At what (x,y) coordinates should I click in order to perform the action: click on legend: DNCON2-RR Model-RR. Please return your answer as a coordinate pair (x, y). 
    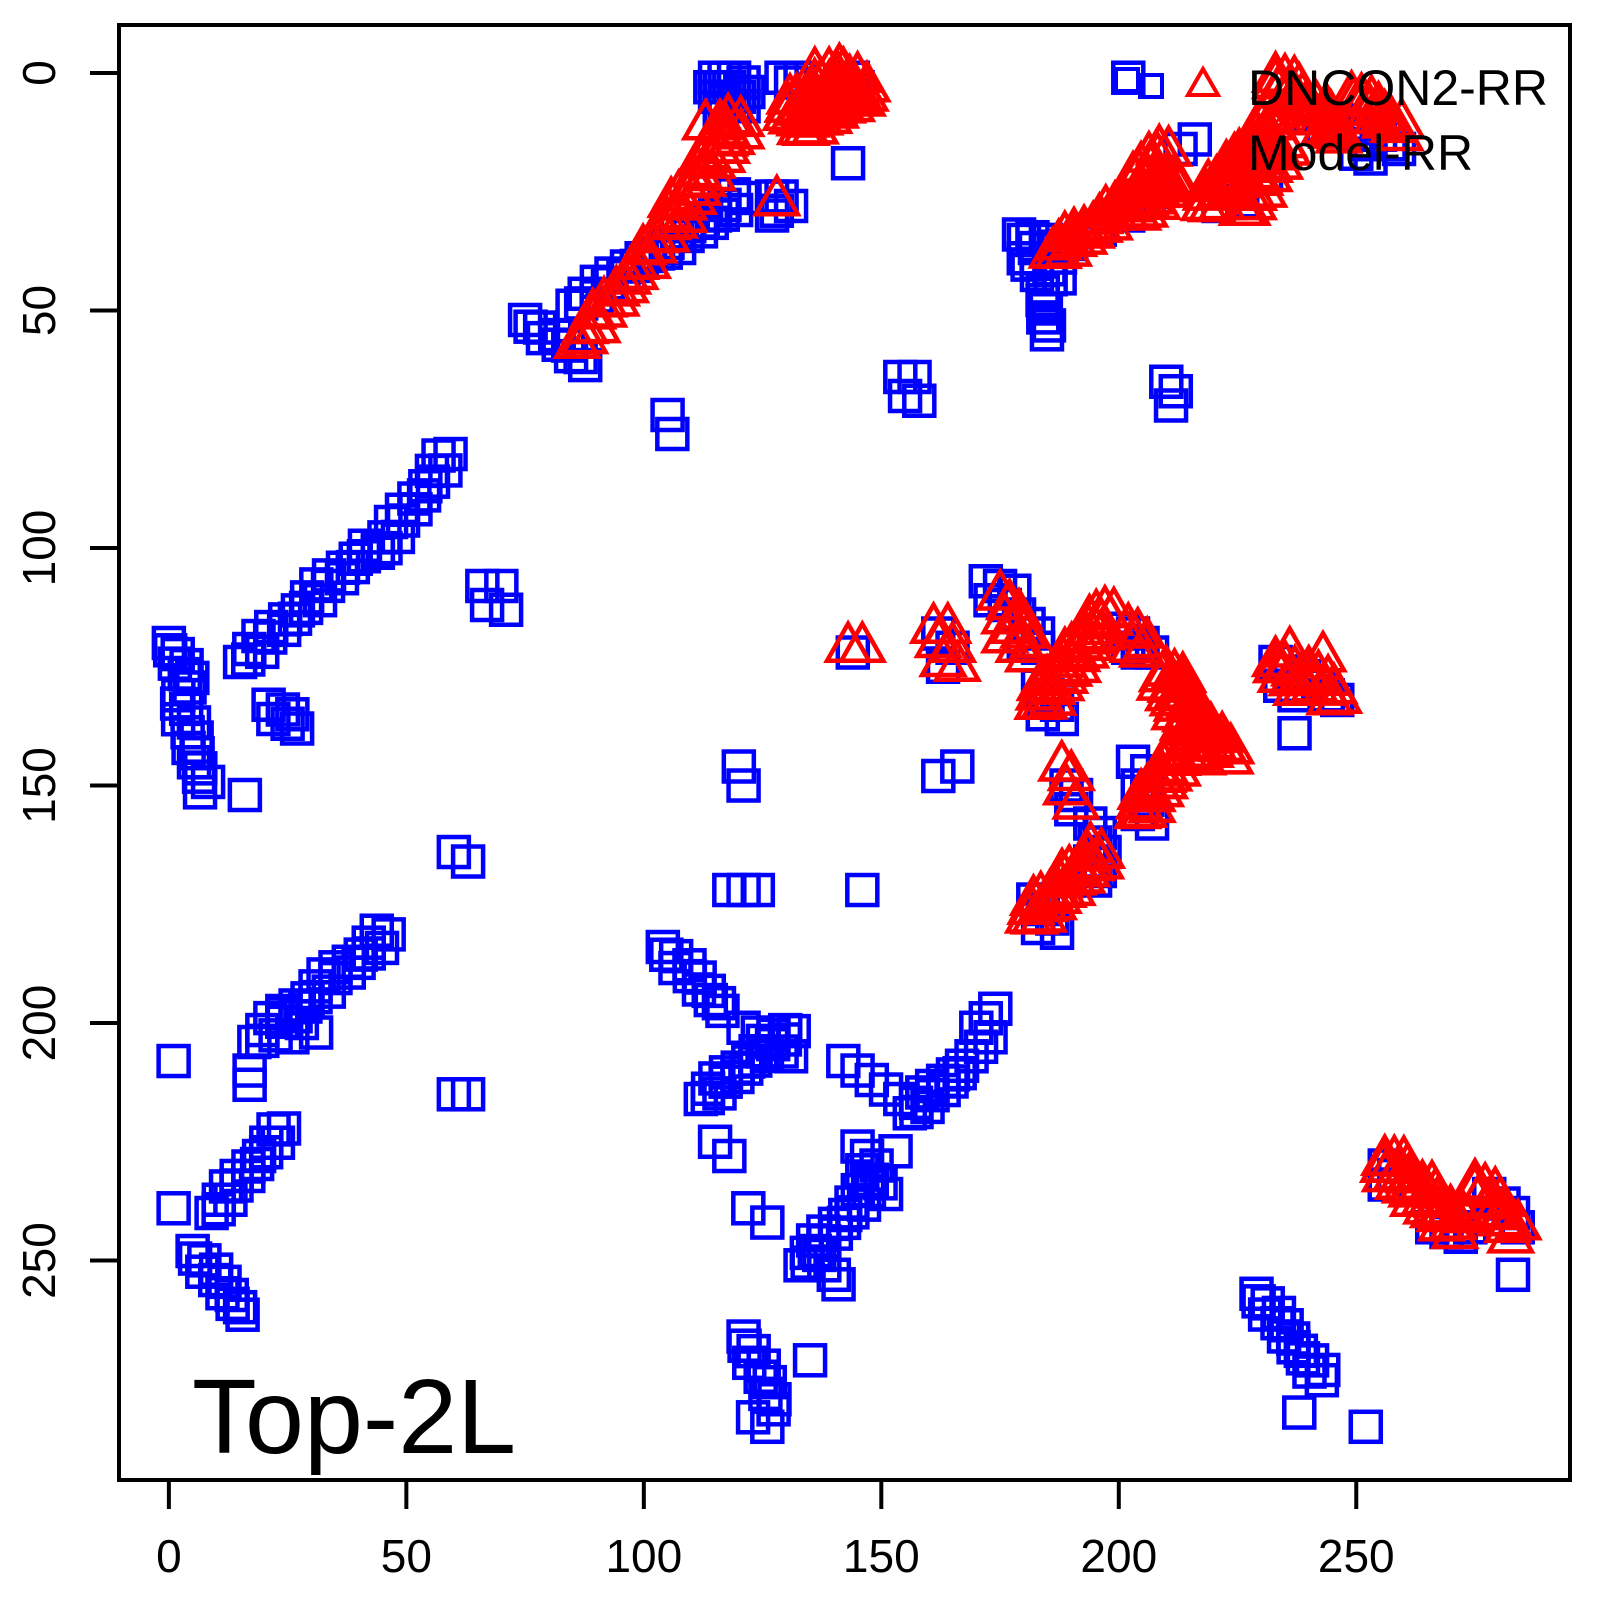
    Looking at the image, I should click on (1331, 120).